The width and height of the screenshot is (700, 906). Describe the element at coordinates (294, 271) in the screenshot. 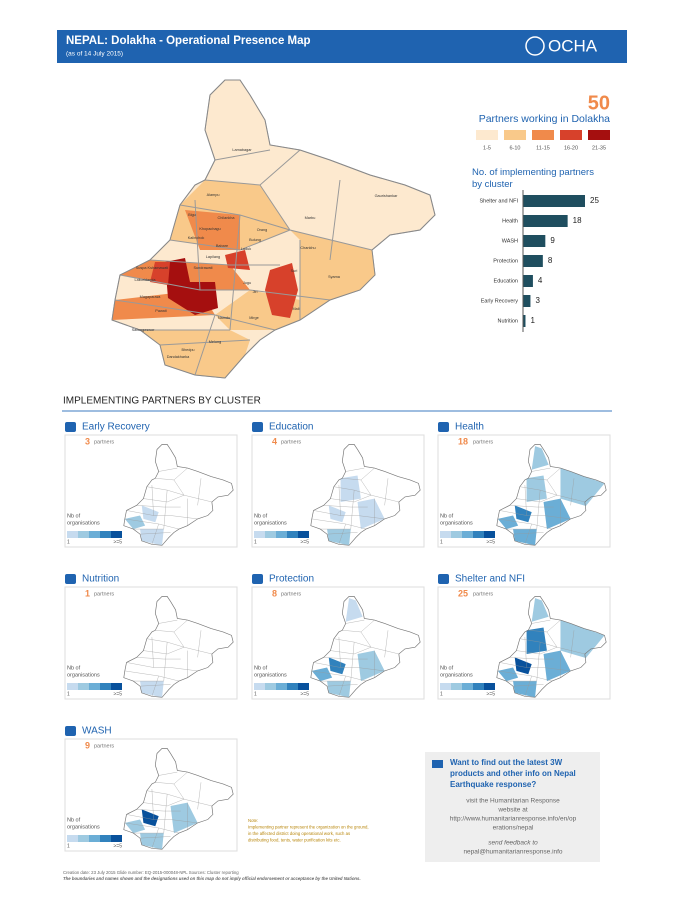

I see `place-label: Suri` at that location.